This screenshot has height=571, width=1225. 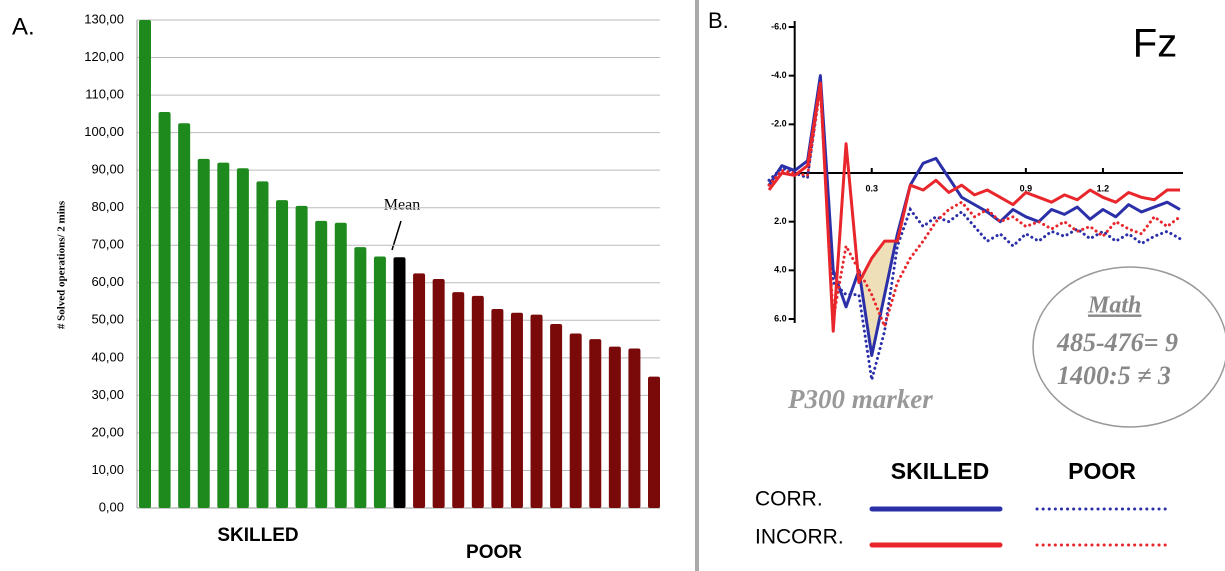 I want to click on y-tick-label: -2.0, so click(x=779, y=124).